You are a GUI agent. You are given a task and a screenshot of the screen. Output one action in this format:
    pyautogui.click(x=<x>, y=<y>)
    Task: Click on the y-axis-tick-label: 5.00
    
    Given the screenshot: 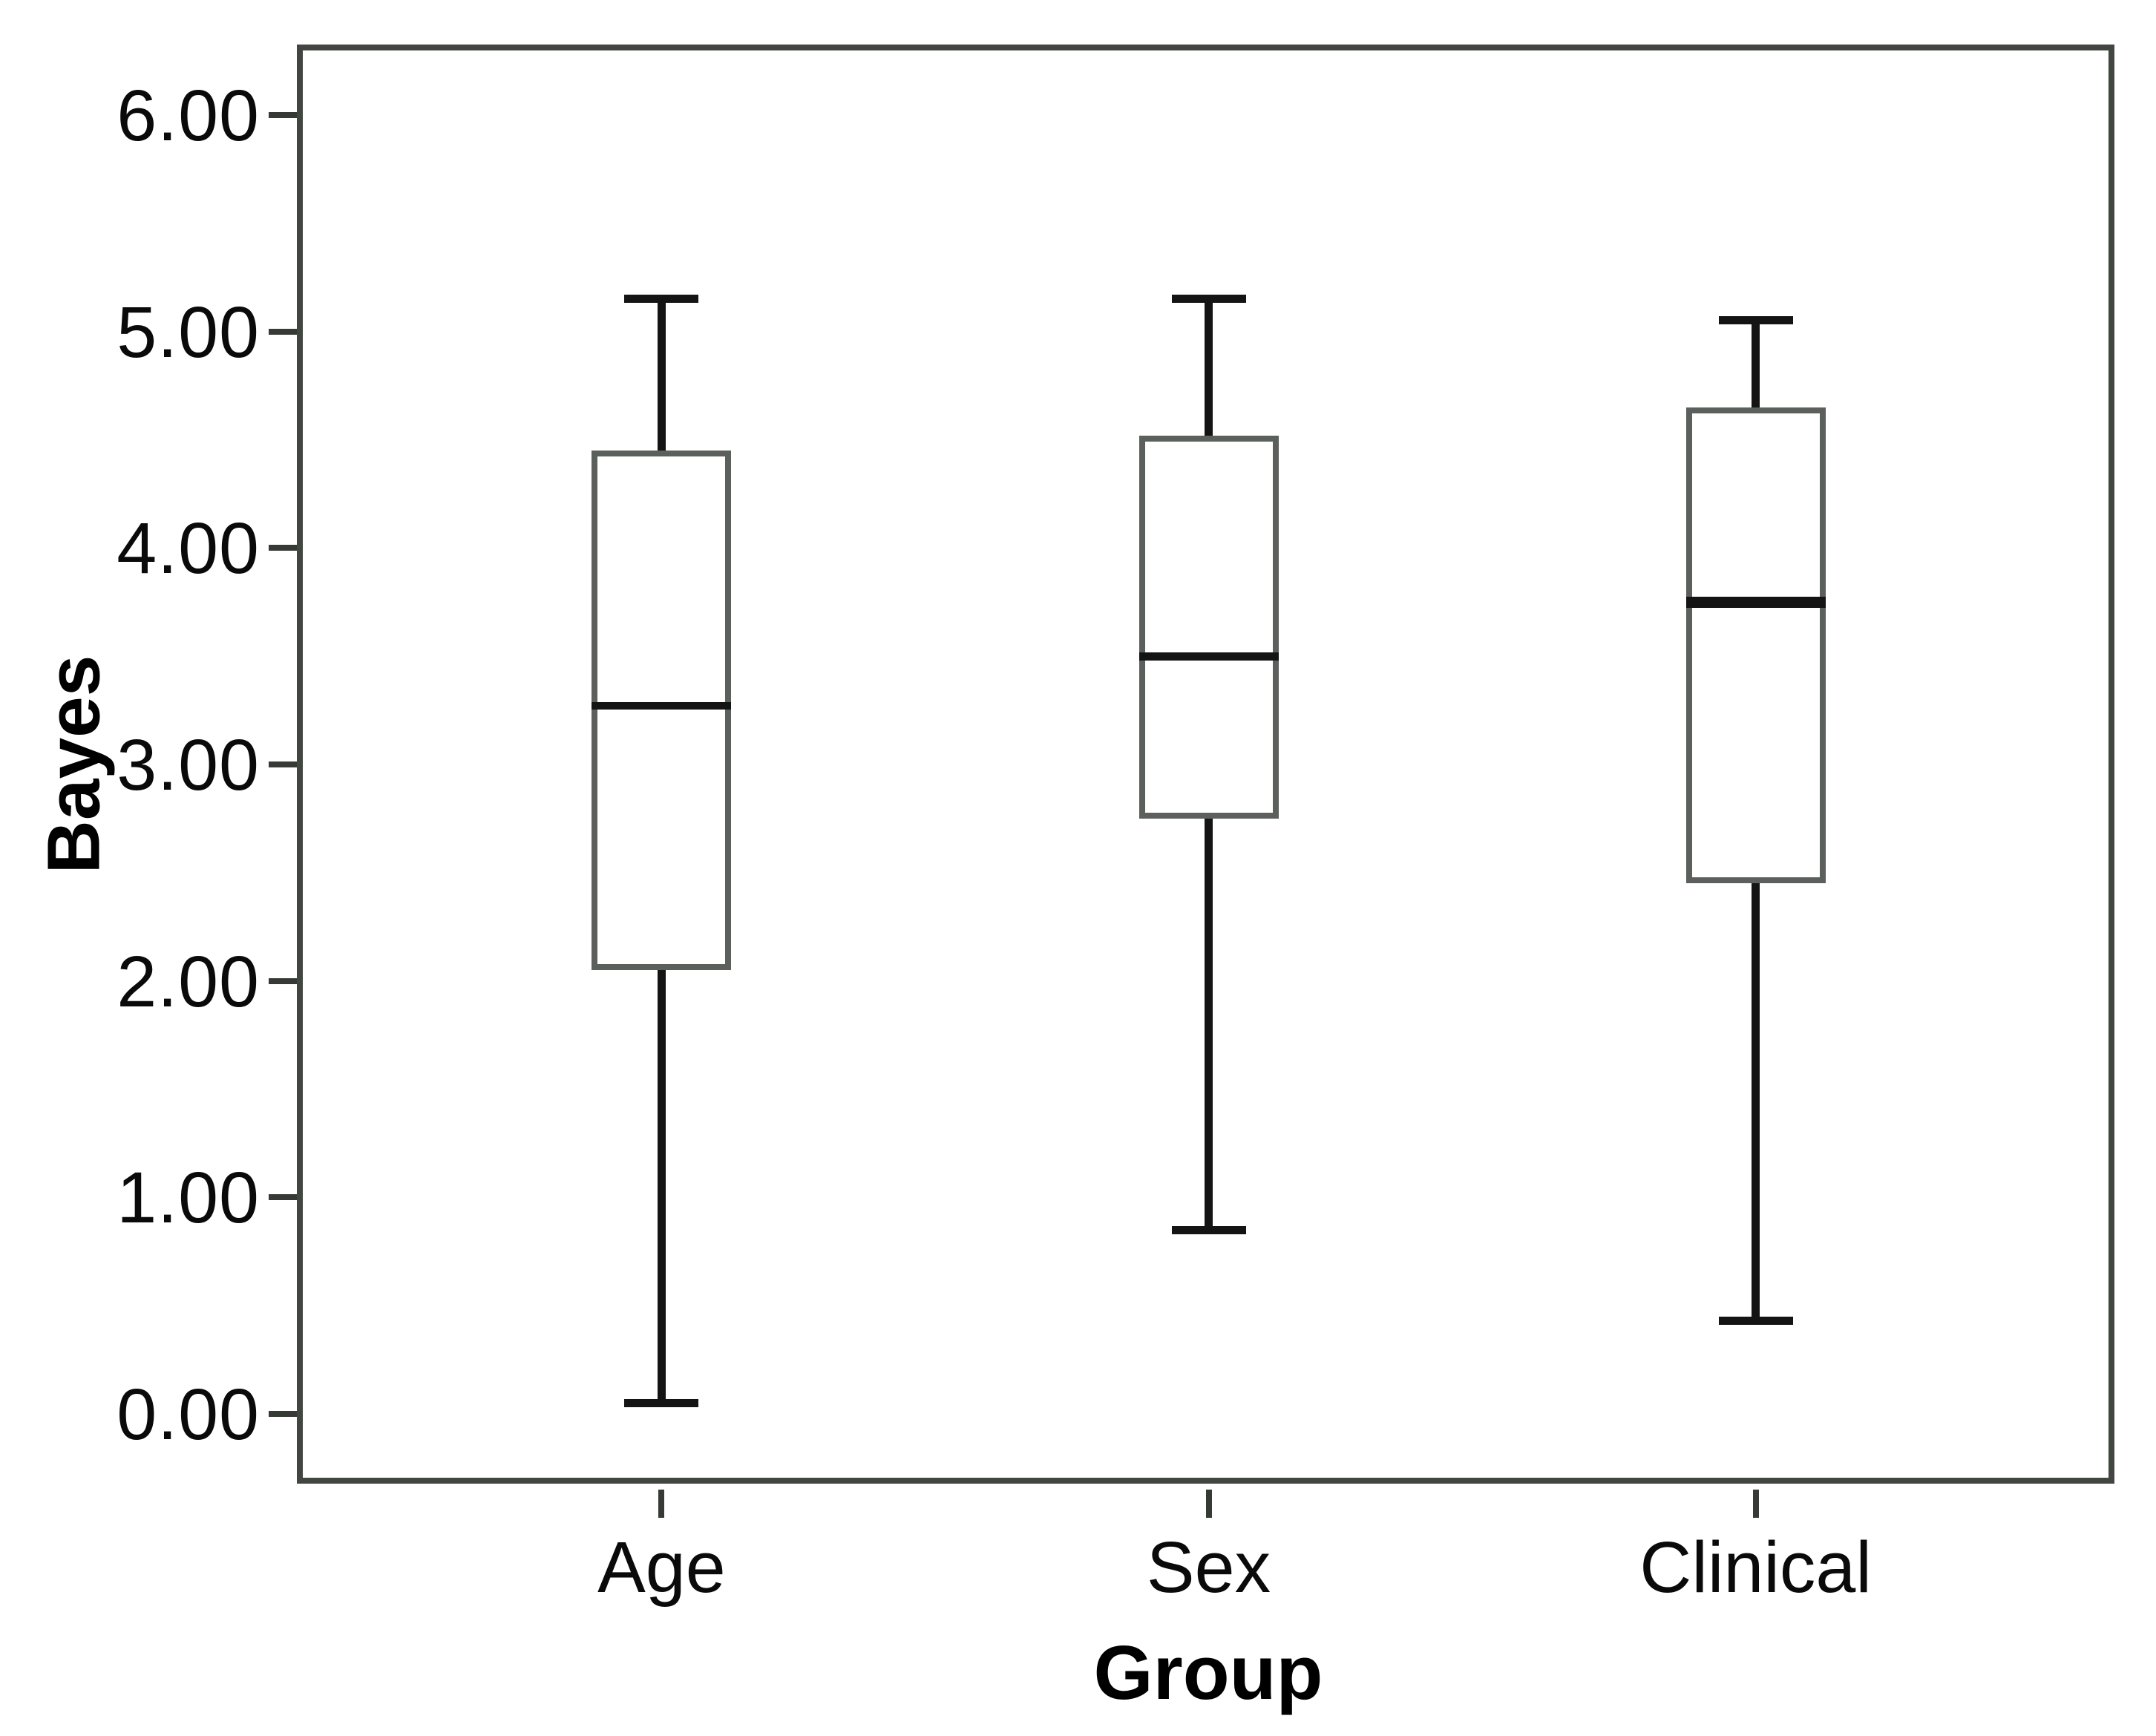 What is the action you would take?
    pyautogui.click(x=188, y=332)
    